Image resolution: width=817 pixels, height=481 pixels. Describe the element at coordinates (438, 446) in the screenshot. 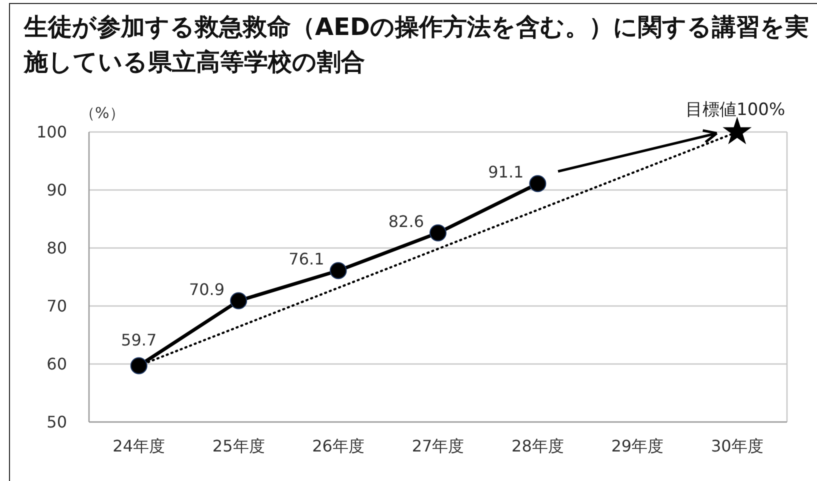

I see `x-tick-label: 27年度` at that location.